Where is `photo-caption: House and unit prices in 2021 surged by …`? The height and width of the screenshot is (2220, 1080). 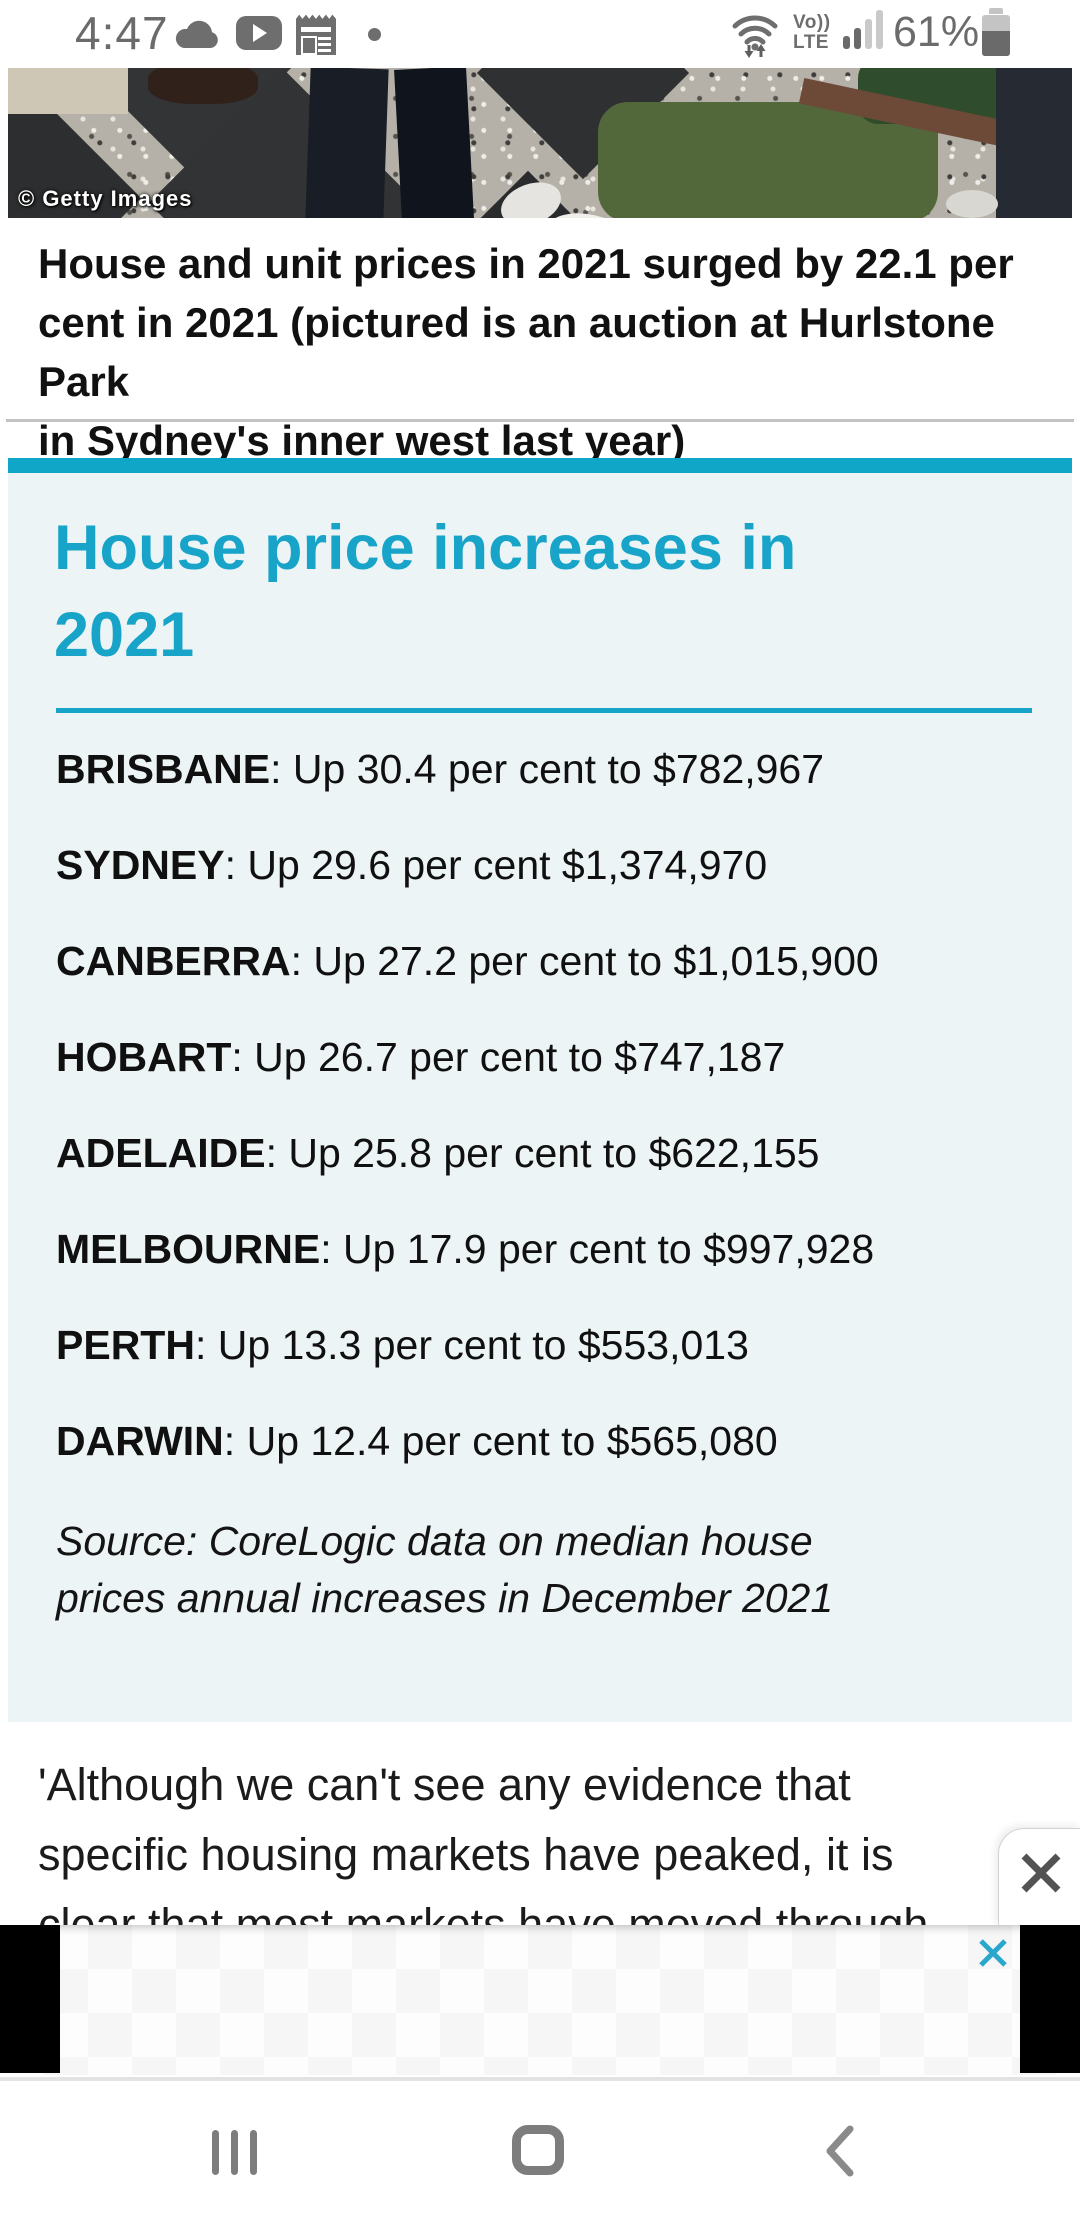
photo-caption: House and unit prices in 2021 surged by … is located at coordinates (526, 352).